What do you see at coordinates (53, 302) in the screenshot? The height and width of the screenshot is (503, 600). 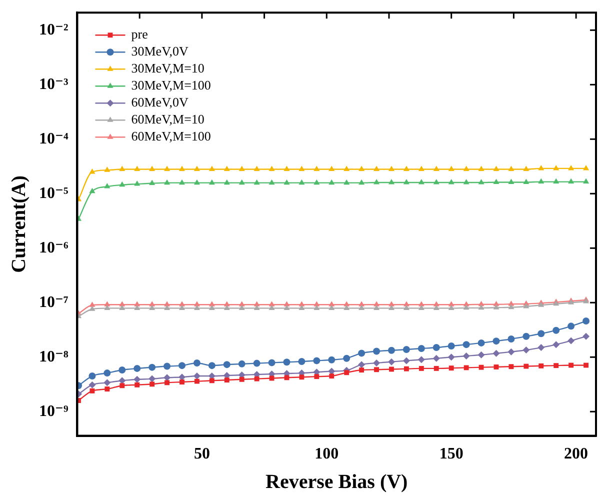 I see `y-tick-label: 10⁻⁷` at bounding box center [53, 302].